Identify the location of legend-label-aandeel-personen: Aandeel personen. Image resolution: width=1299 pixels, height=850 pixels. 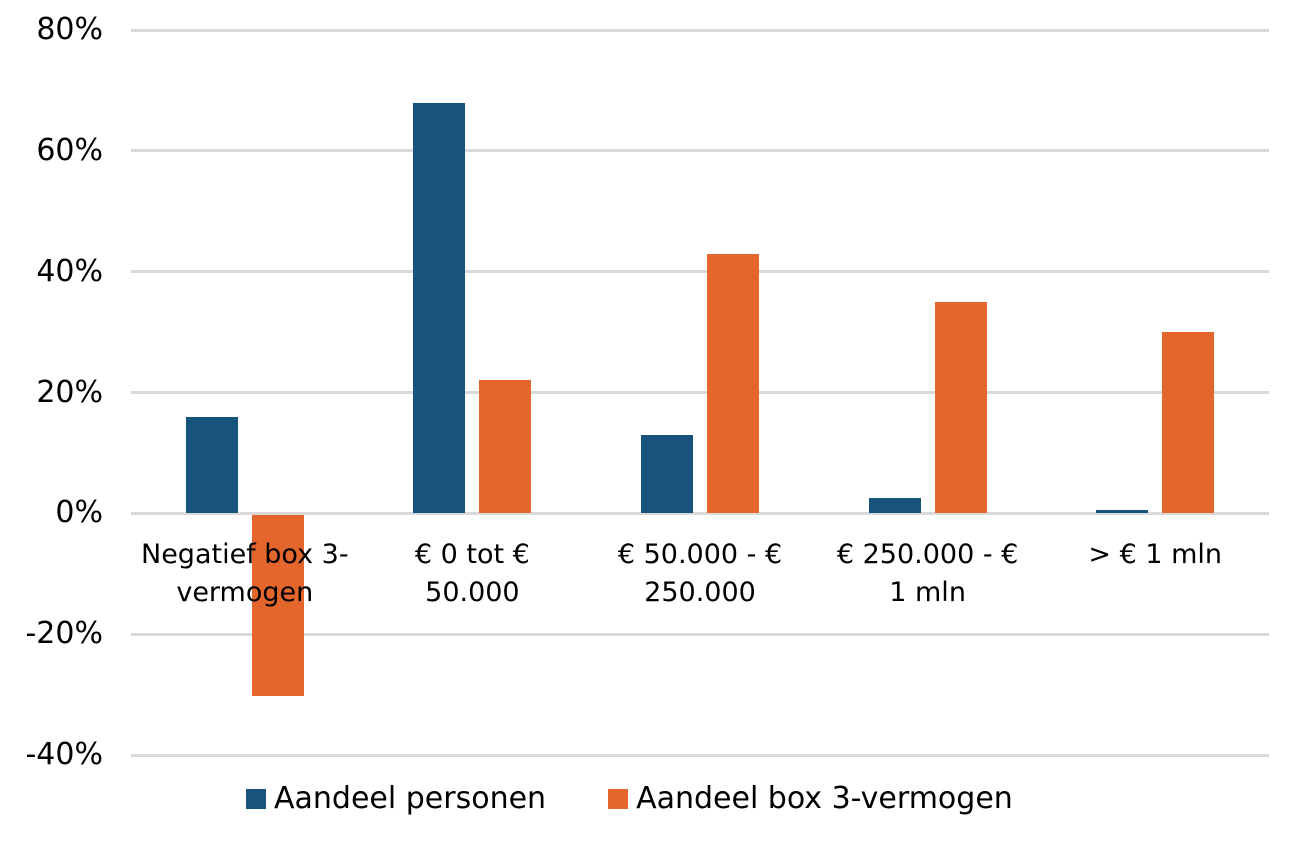
(410, 798).